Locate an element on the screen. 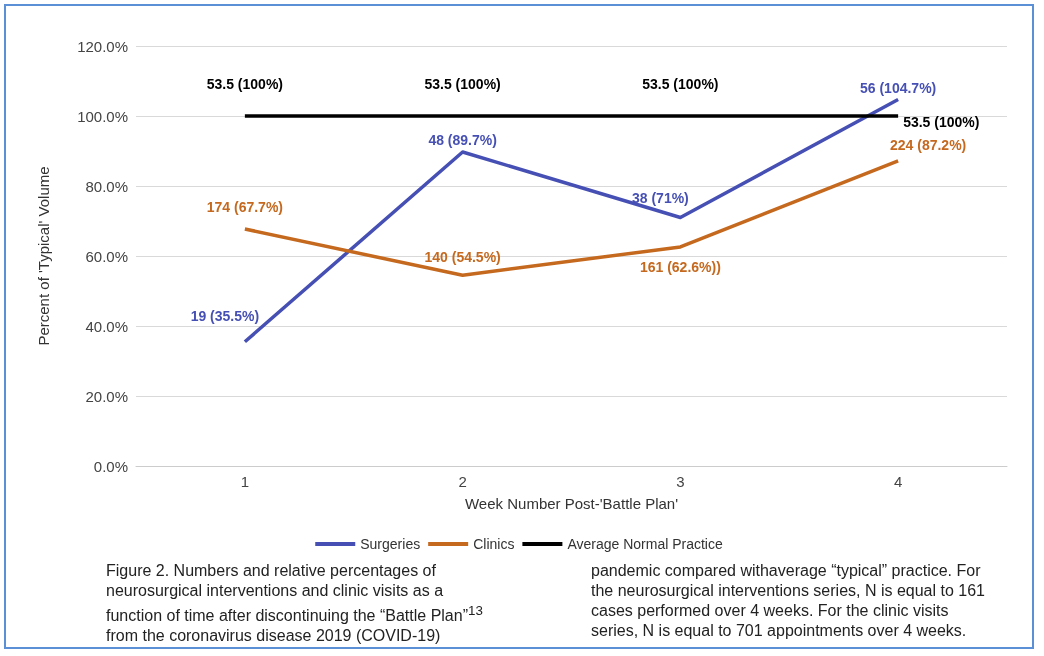  y-tick-label: 80.0% is located at coordinates (106, 186).